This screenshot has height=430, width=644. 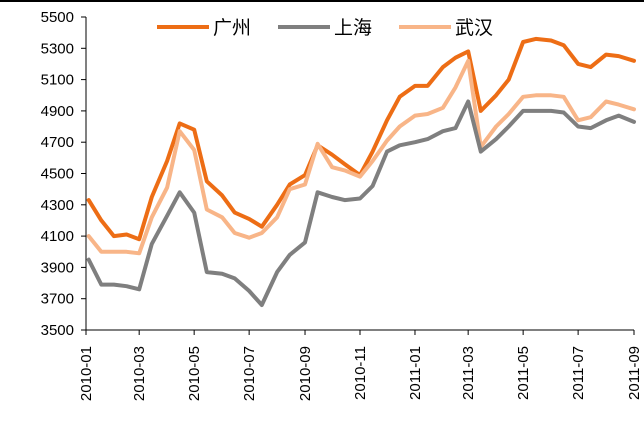 I want to click on x-tick-label: 2010-01, so click(x=86, y=373).